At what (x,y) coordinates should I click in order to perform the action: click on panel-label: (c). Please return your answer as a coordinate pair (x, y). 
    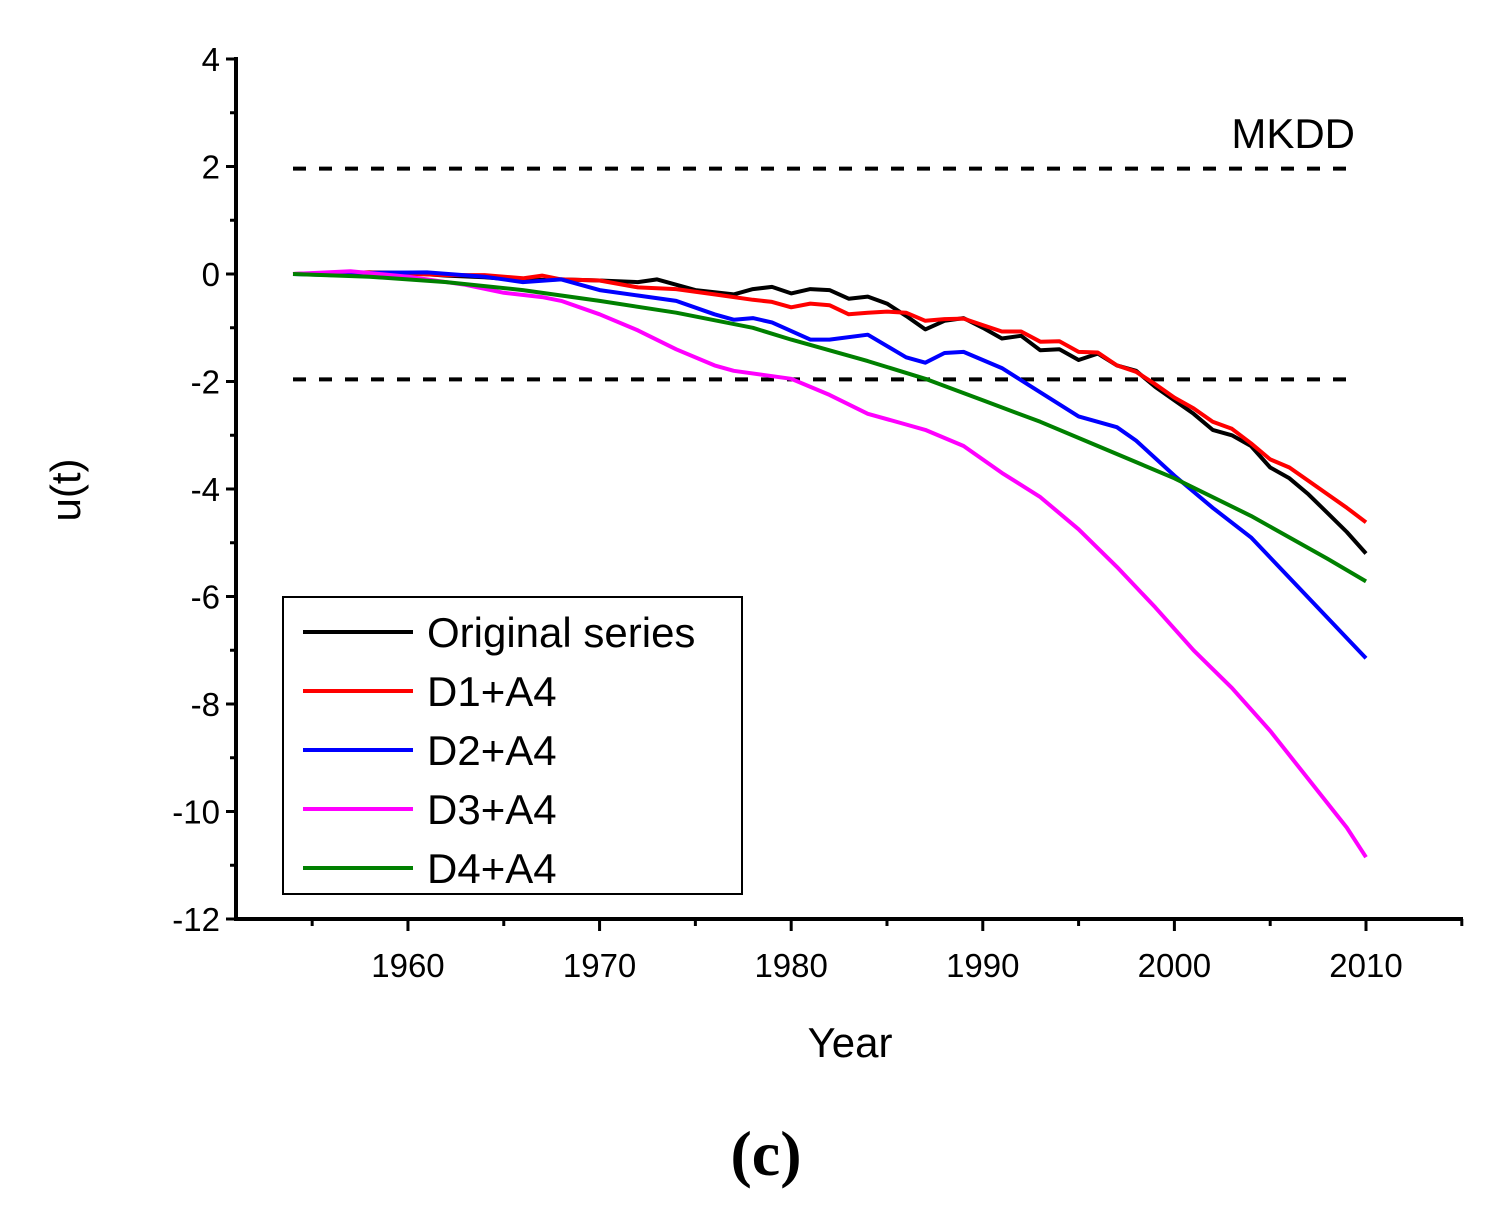
    Looking at the image, I should click on (765, 1153).